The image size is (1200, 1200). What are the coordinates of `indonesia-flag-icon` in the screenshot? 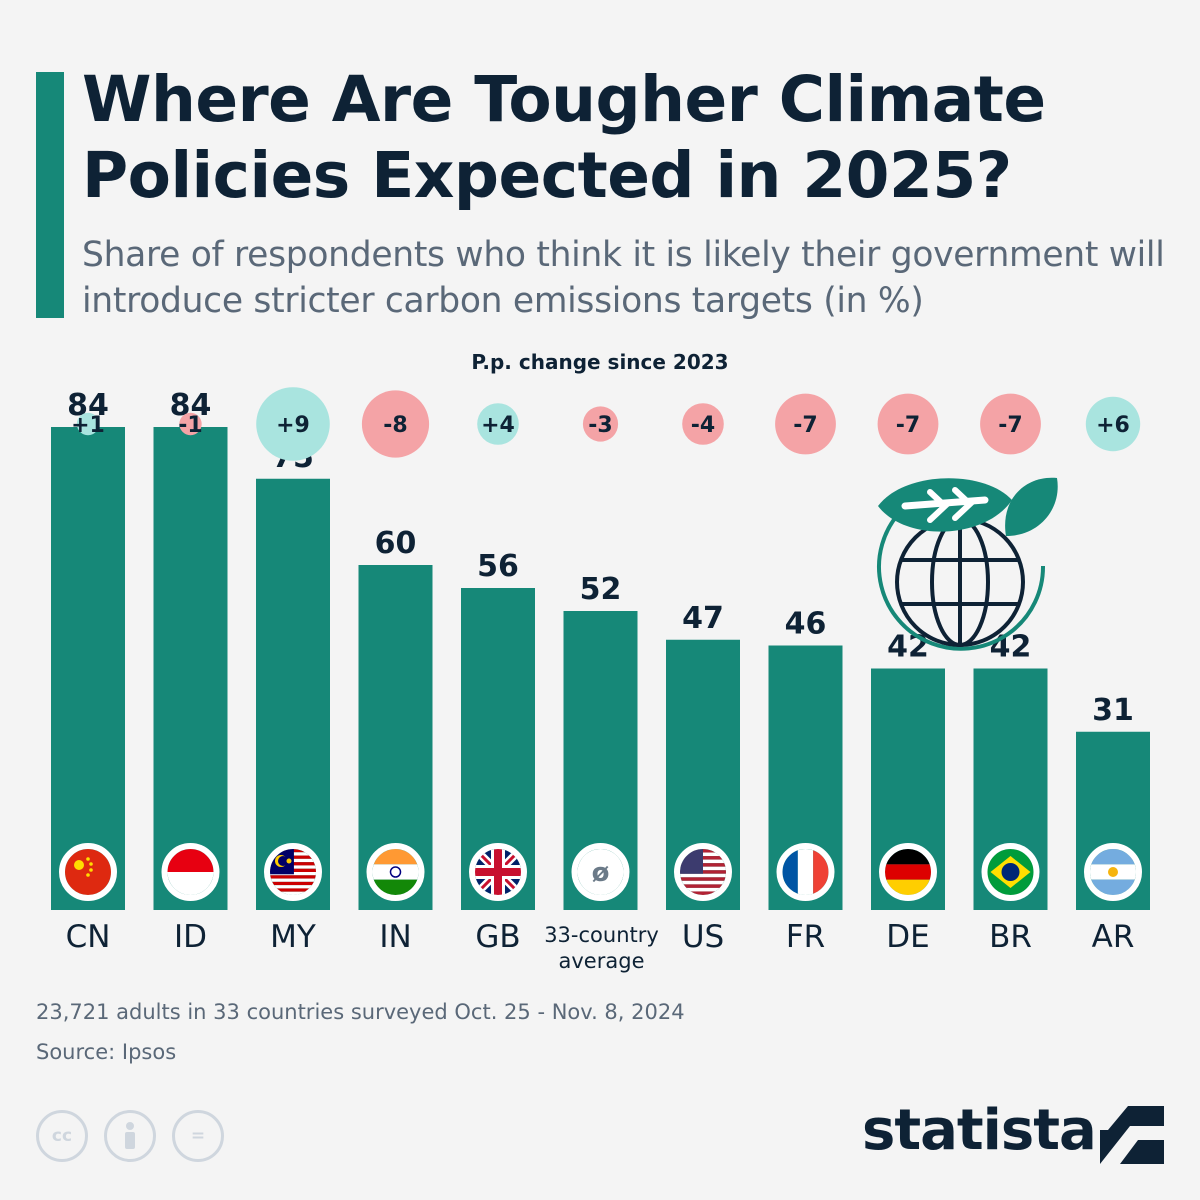 It's located at (190, 872).